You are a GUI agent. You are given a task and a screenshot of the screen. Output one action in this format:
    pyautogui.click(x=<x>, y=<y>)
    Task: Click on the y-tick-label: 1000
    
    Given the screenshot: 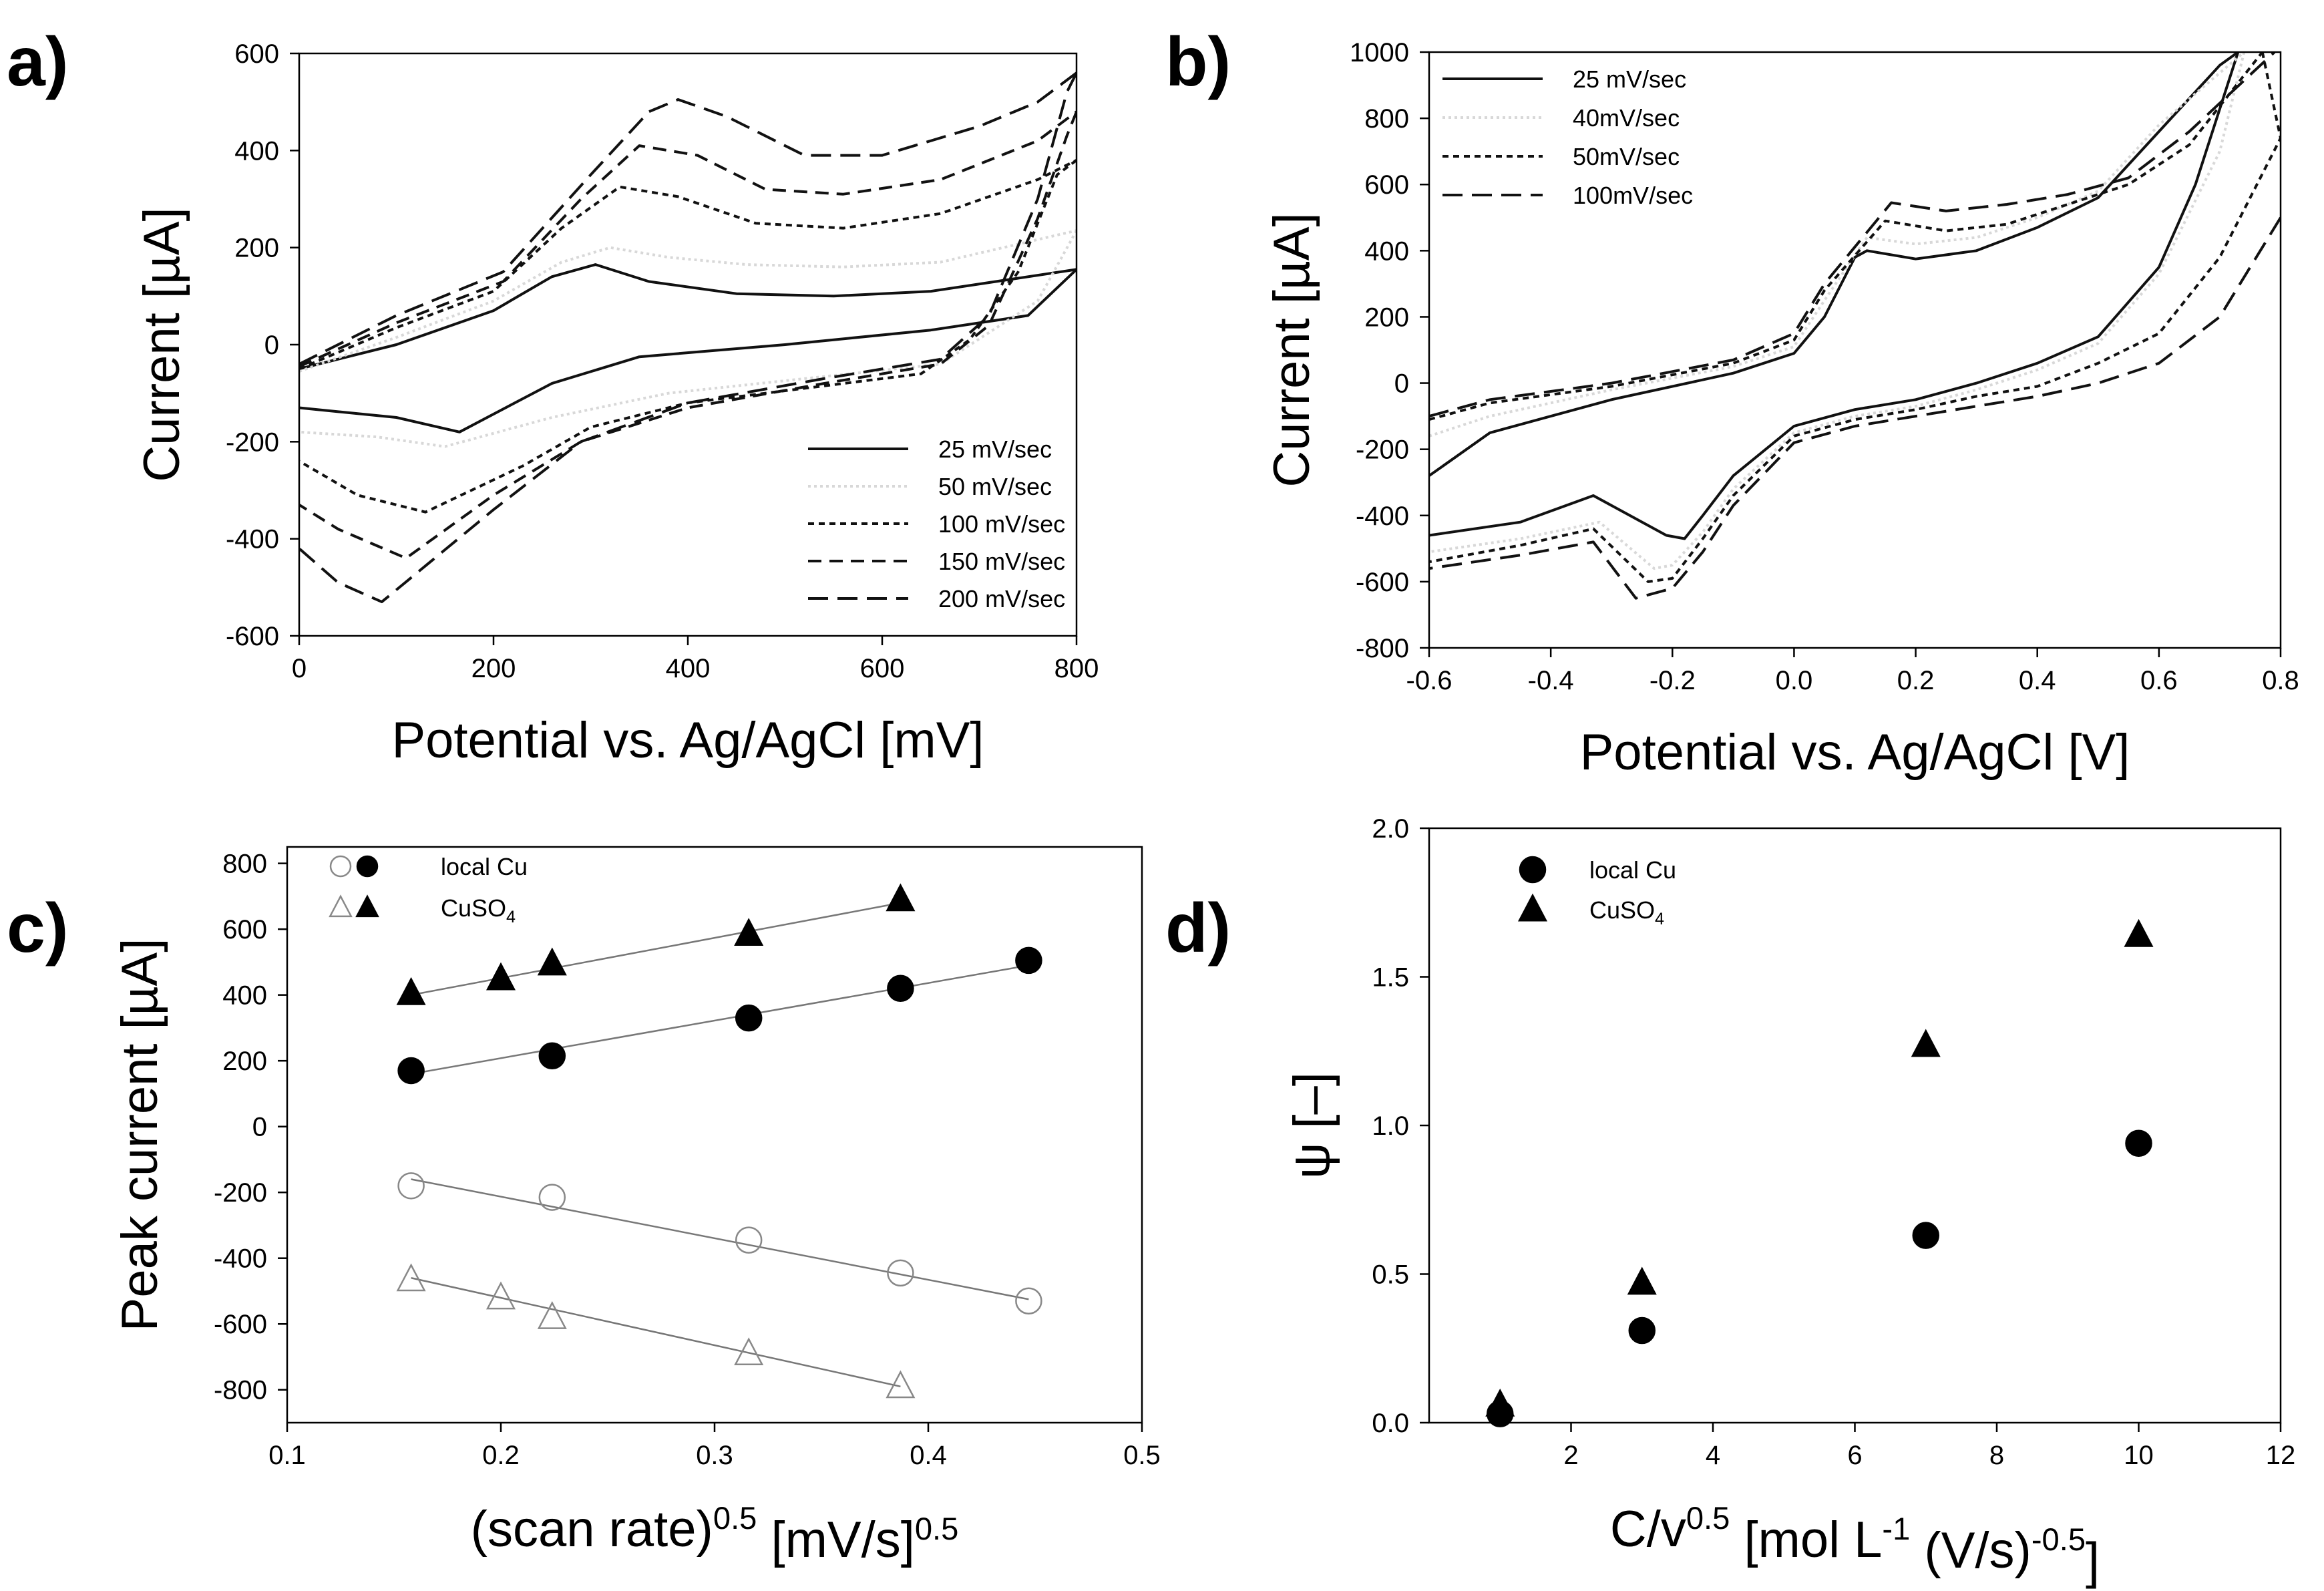 What is the action you would take?
    pyautogui.click(x=1380, y=52)
    